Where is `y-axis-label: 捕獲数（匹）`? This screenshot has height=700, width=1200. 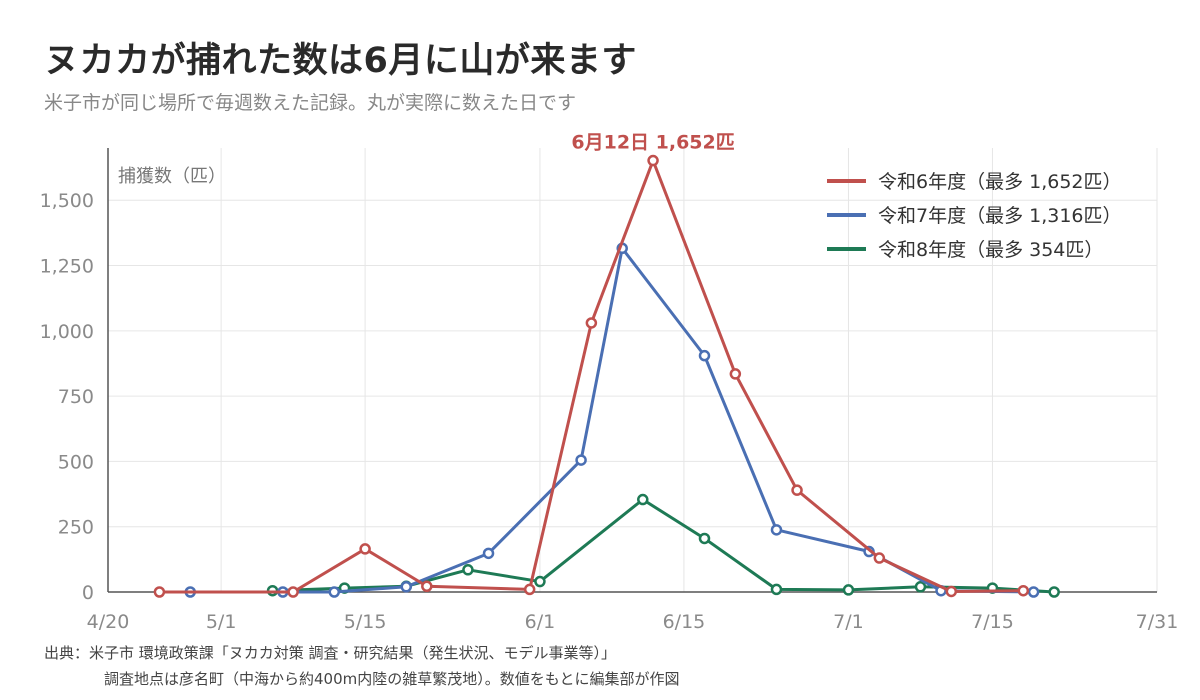 y-axis-label: 捕獲数（匹） is located at coordinates (172, 176).